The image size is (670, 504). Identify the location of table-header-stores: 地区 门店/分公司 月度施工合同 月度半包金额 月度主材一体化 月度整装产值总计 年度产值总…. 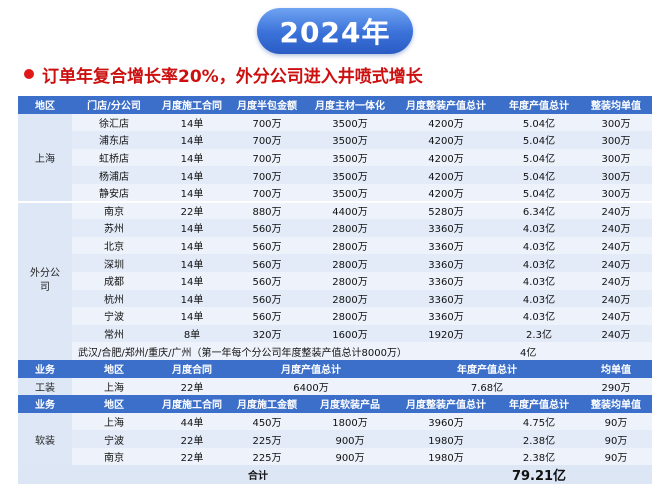
(335, 105).